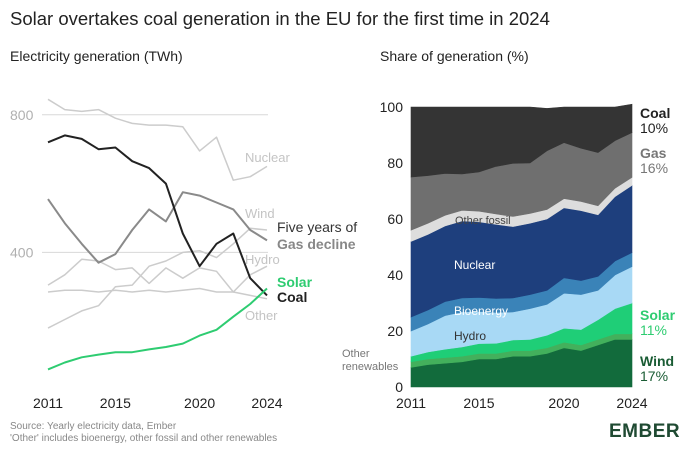 The image size is (700, 449). What do you see at coordinates (395, 331) in the screenshot?
I see `share-y-tick-label-20: 20` at bounding box center [395, 331].